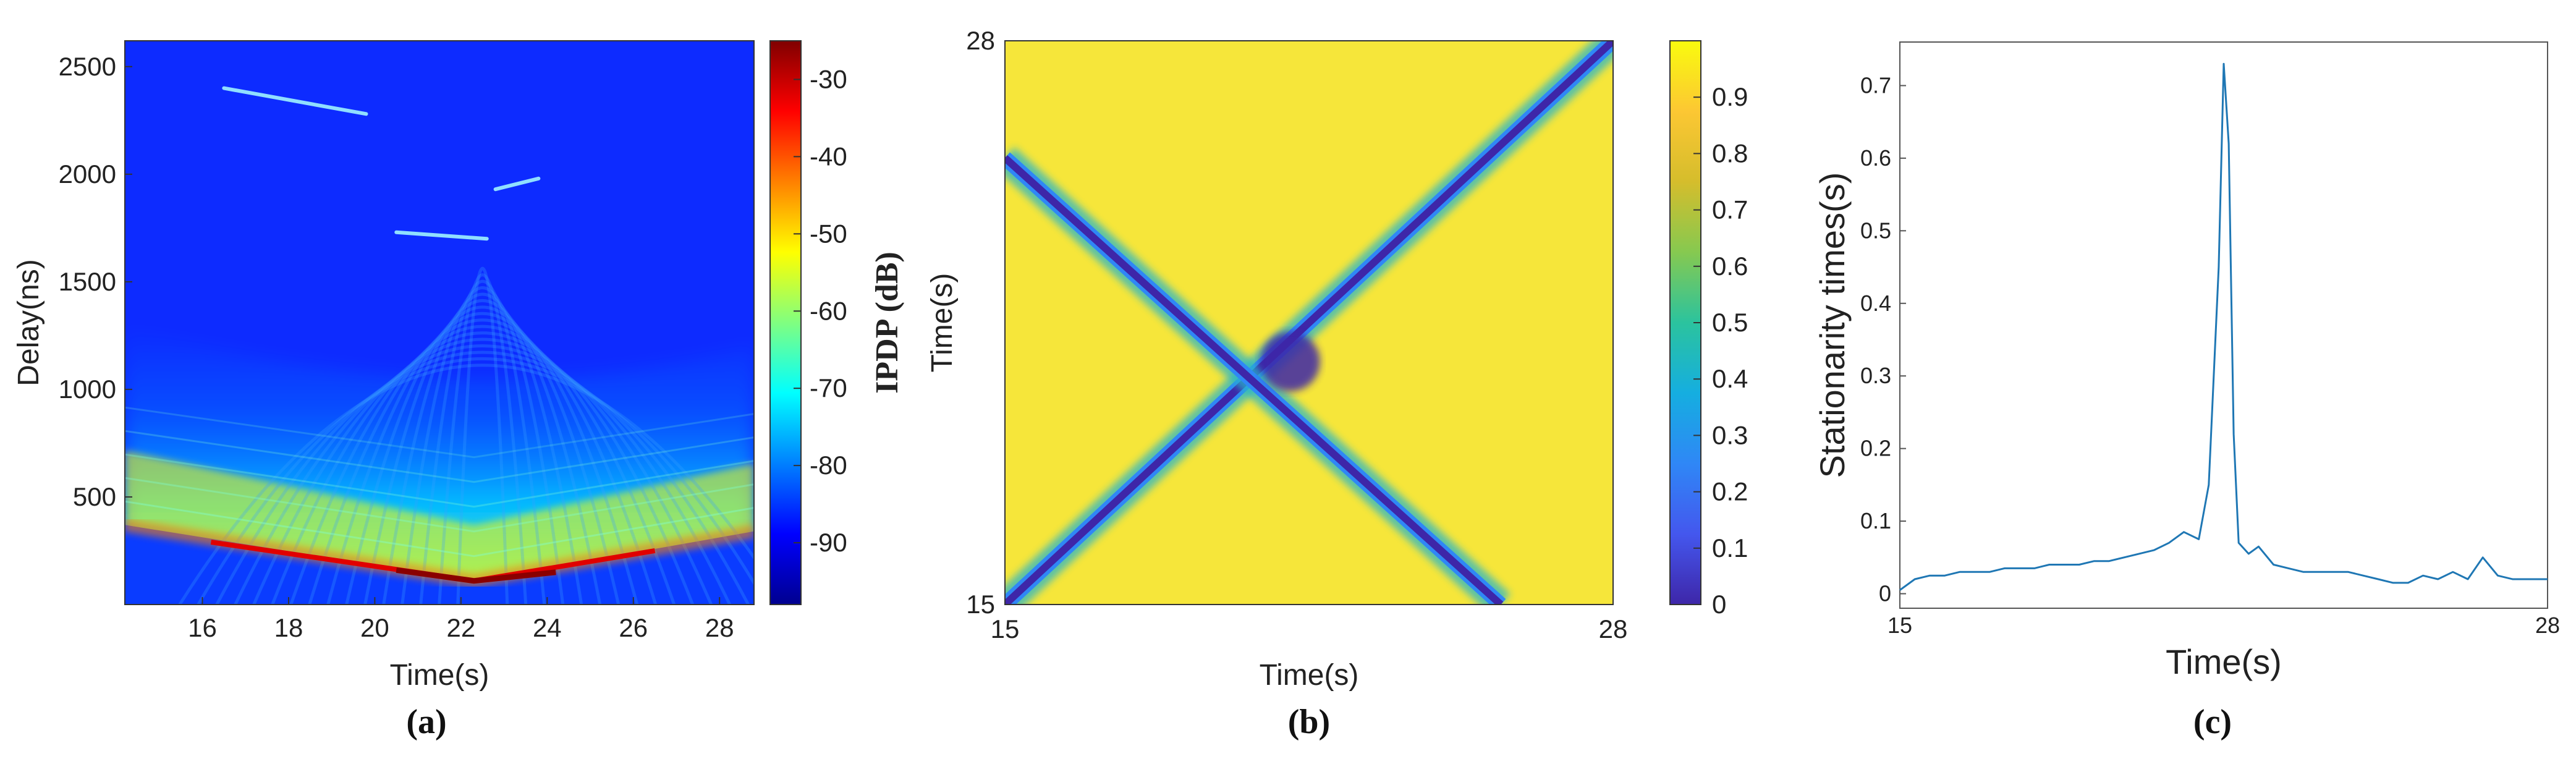 This screenshot has width=2576, height=764. I want to click on colorbar-tick-label: 0.5, so click(1730, 322).